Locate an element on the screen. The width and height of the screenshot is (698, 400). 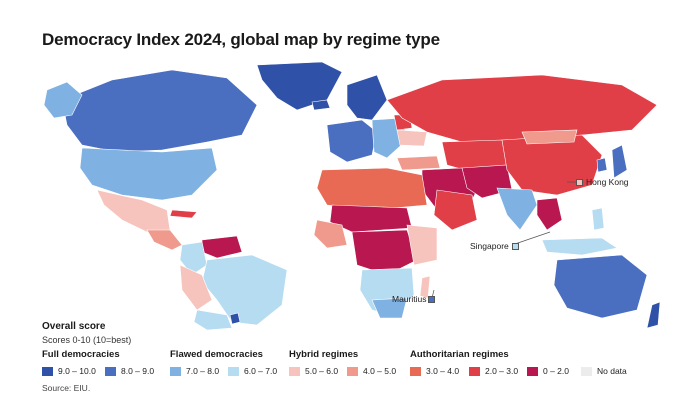
region-peru is located at coordinates (196, 287).